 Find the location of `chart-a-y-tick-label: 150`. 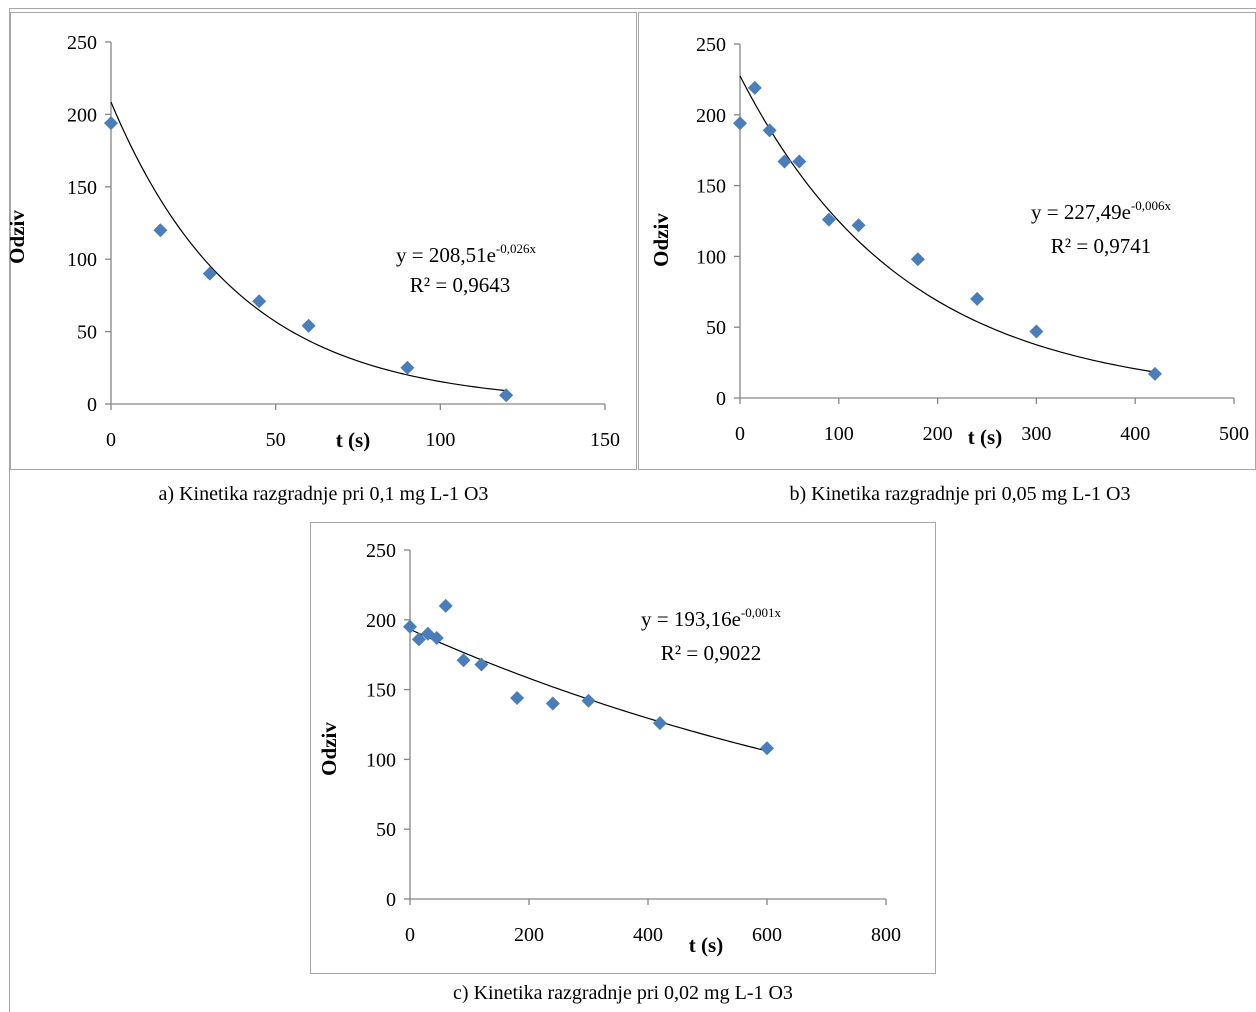

chart-a-y-tick-label: 150 is located at coordinates (82, 188).